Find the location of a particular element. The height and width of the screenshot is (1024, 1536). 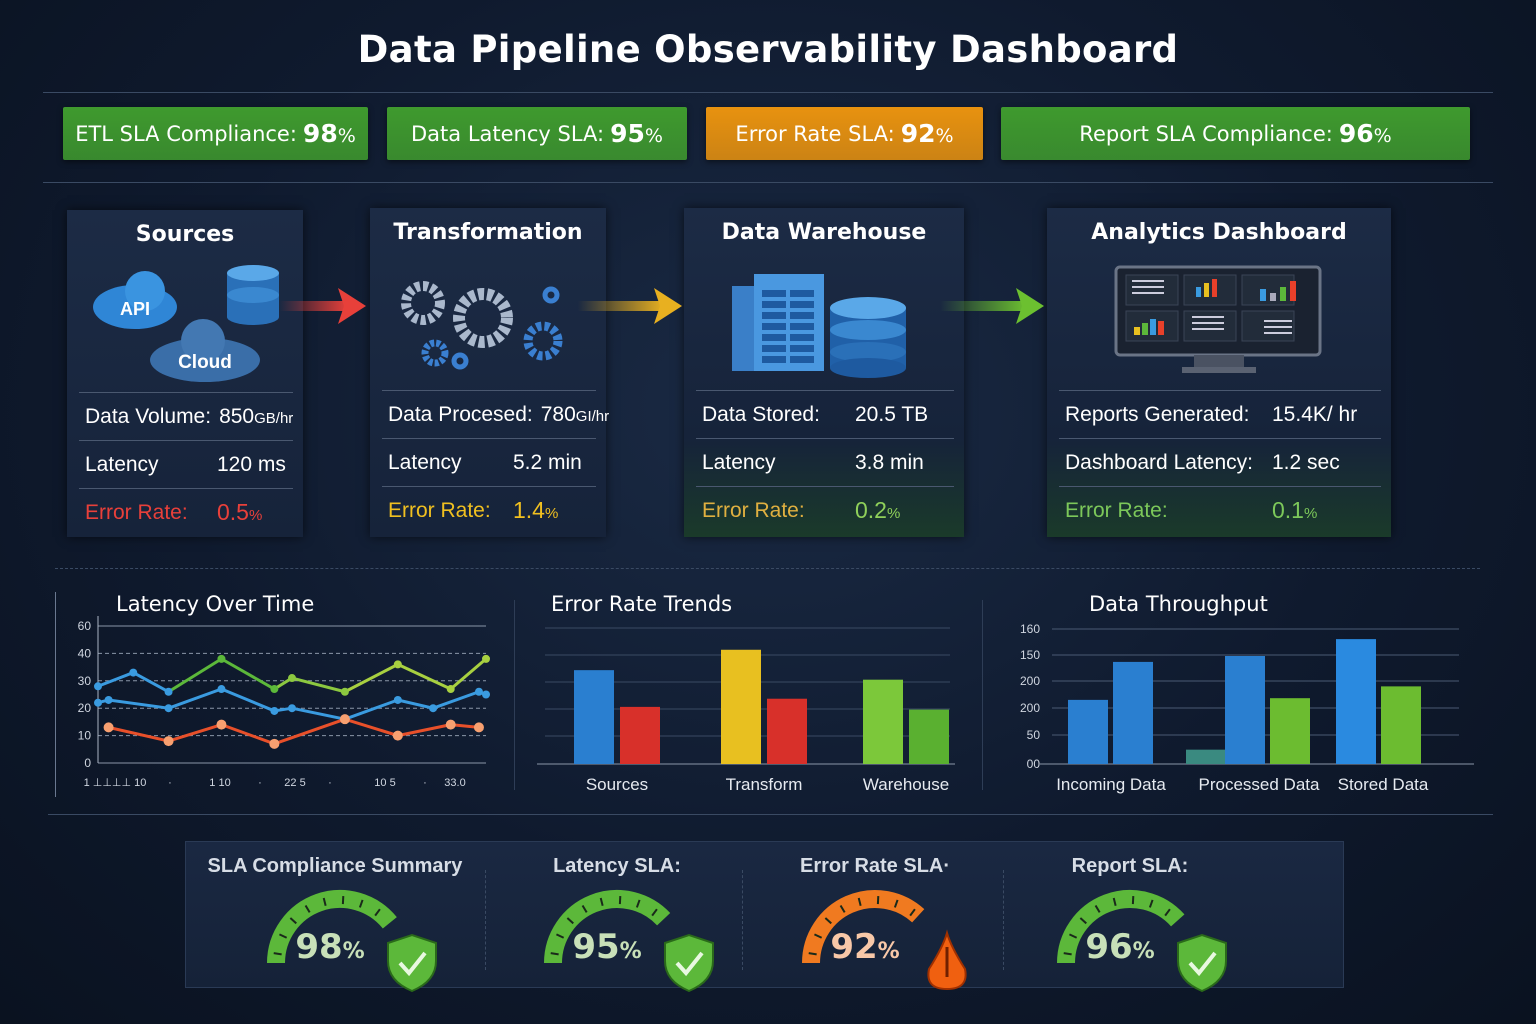

gauge-arc is located at coordinates (607, 927).